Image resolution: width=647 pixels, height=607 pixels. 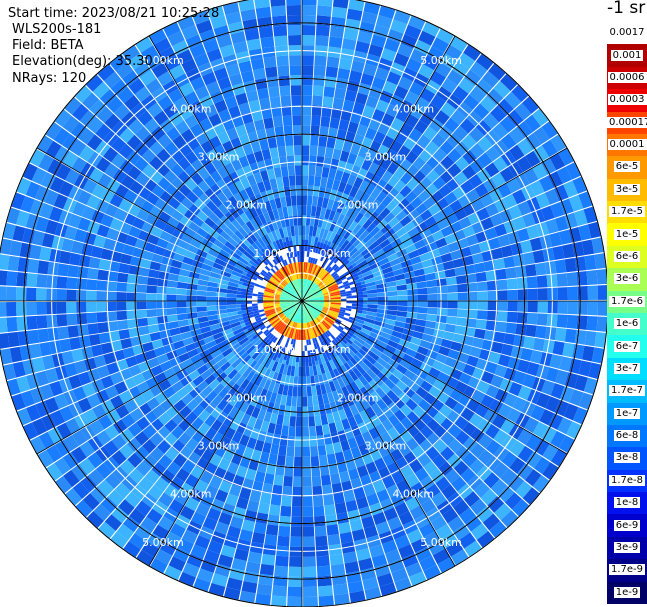 I want to click on colorbar-label: 6e-5, so click(x=627, y=167).